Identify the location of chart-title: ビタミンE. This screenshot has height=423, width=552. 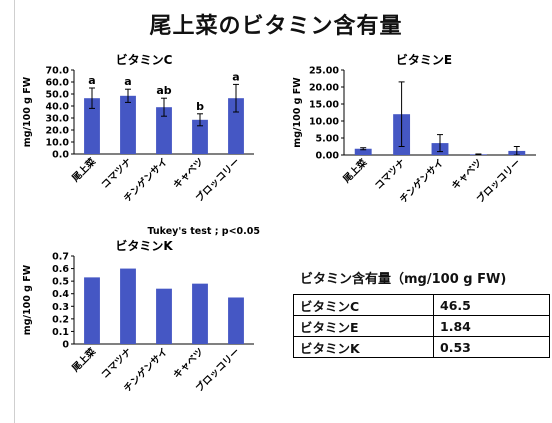
(424, 59).